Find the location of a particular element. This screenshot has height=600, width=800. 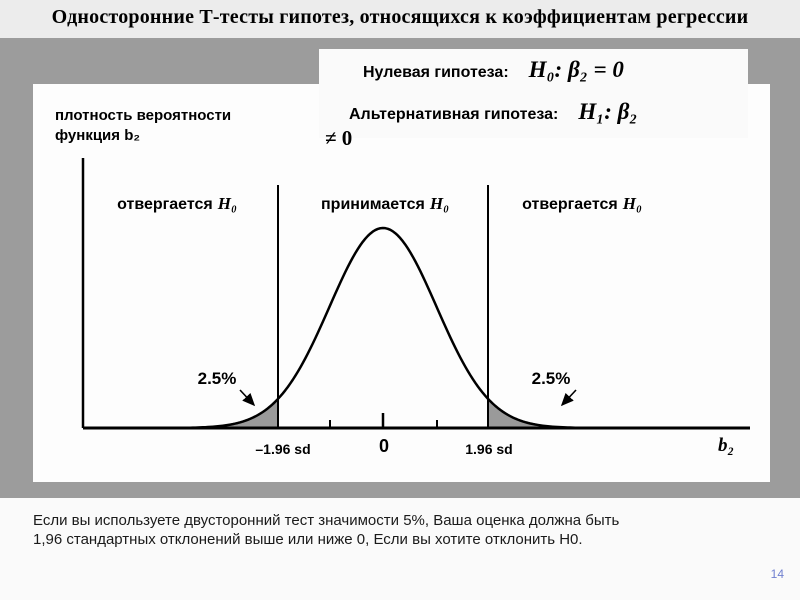

null-hypothesis-line: Нулевая гипотеза: H₀: β₂ = 0 is located at coordinates (493, 70).